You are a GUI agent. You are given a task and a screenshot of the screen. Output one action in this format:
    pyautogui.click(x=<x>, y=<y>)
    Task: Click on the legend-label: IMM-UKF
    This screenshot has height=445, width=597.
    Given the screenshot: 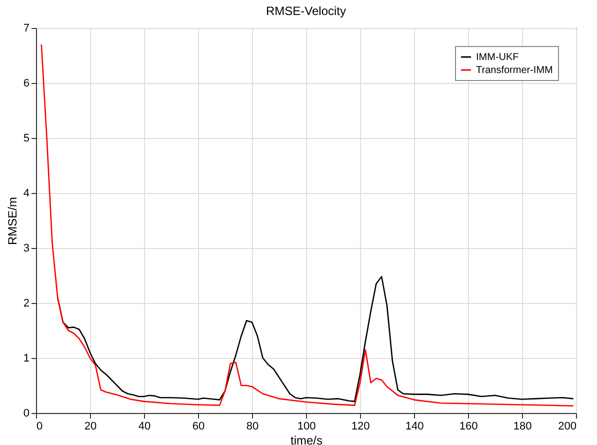 What is the action you would take?
    pyautogui.click(x=497, y=57)
    